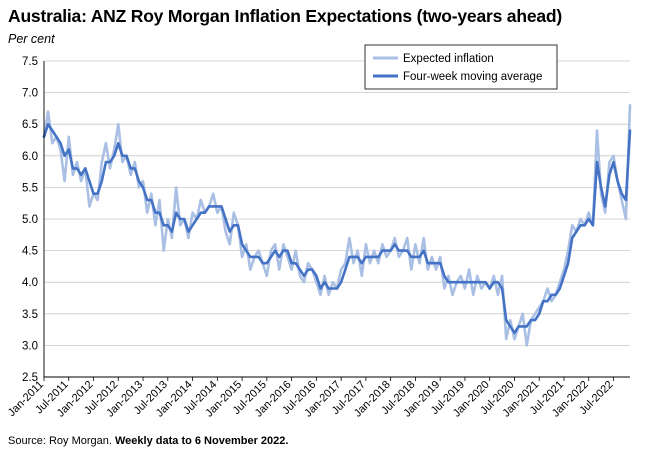 This screenshot has height=455, width=649. What do you see at coordinates (61, 441) in the screenshot?
I see `source-prefix: Source: Roy Morgan.` at bounding box center [61, 441].